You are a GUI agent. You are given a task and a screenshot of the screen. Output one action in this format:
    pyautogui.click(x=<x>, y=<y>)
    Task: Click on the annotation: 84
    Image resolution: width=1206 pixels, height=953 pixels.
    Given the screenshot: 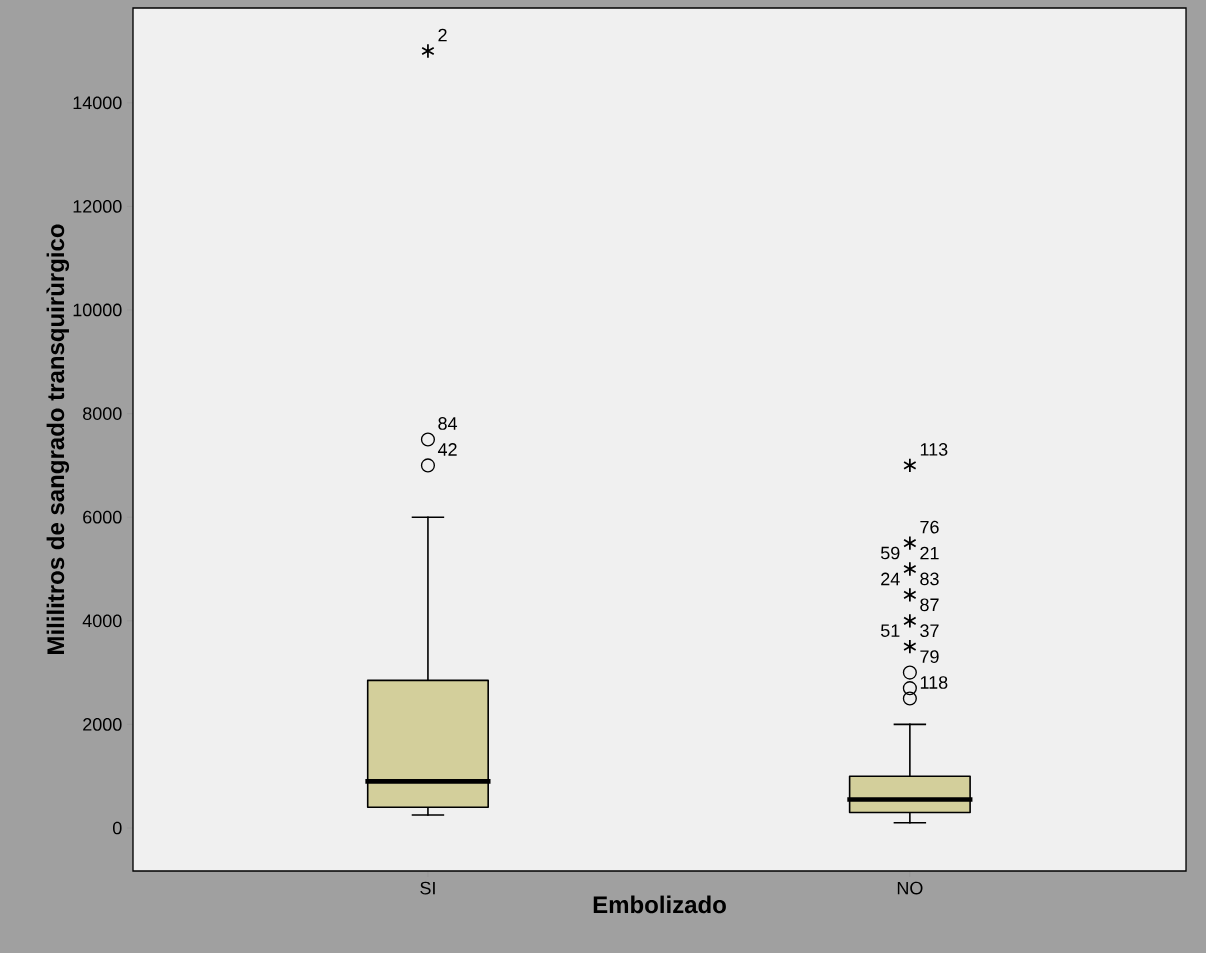 What is the action you would take?
    pyautogui.click(x=448, y=423)
    